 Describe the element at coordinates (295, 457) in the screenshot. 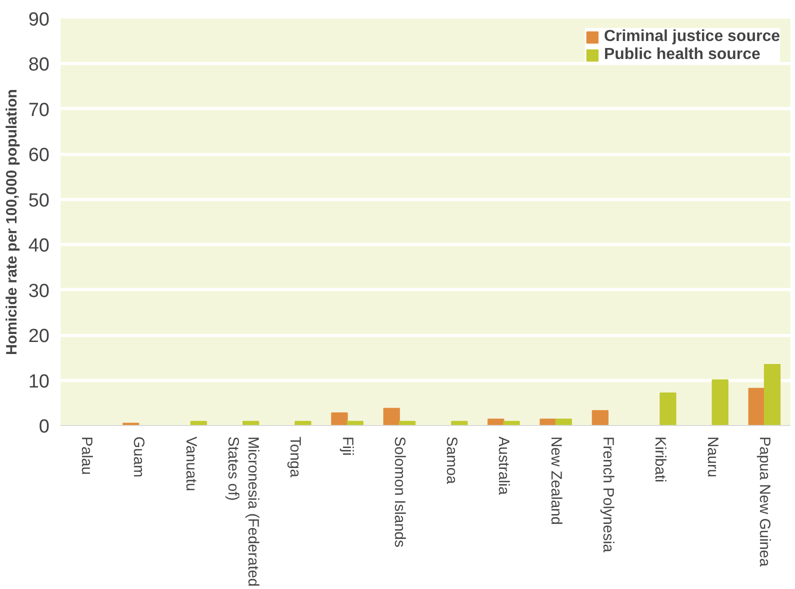

I see `x-tick-label: Tonga` at that location.